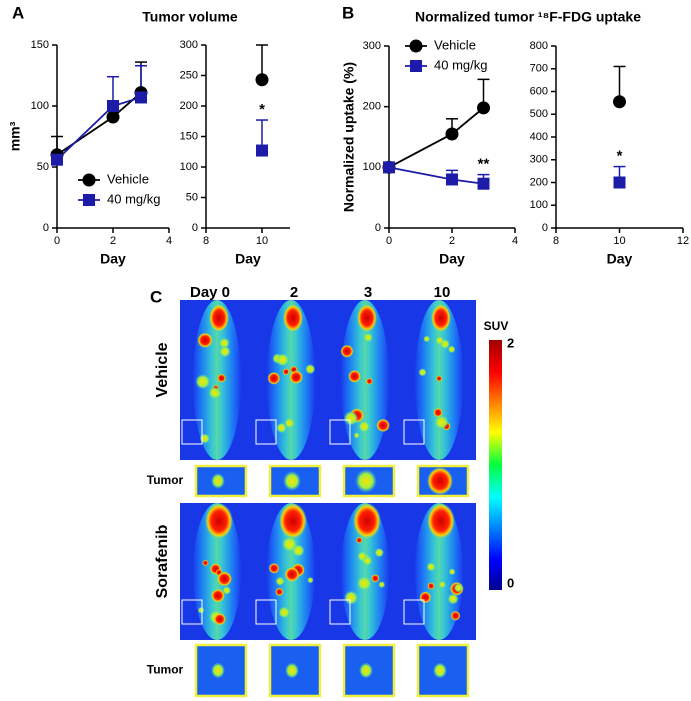  I want to click on y-tick-label: 500, so click(539, 114).